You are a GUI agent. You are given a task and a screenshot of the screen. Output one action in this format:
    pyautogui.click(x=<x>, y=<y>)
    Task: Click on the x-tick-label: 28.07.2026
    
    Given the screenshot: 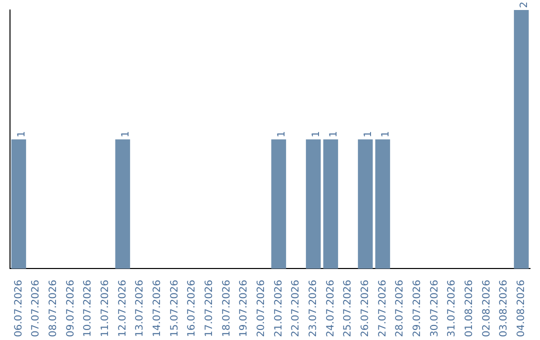 What is the action you would take?
    pyautogui.click(x=400, y=309)
    